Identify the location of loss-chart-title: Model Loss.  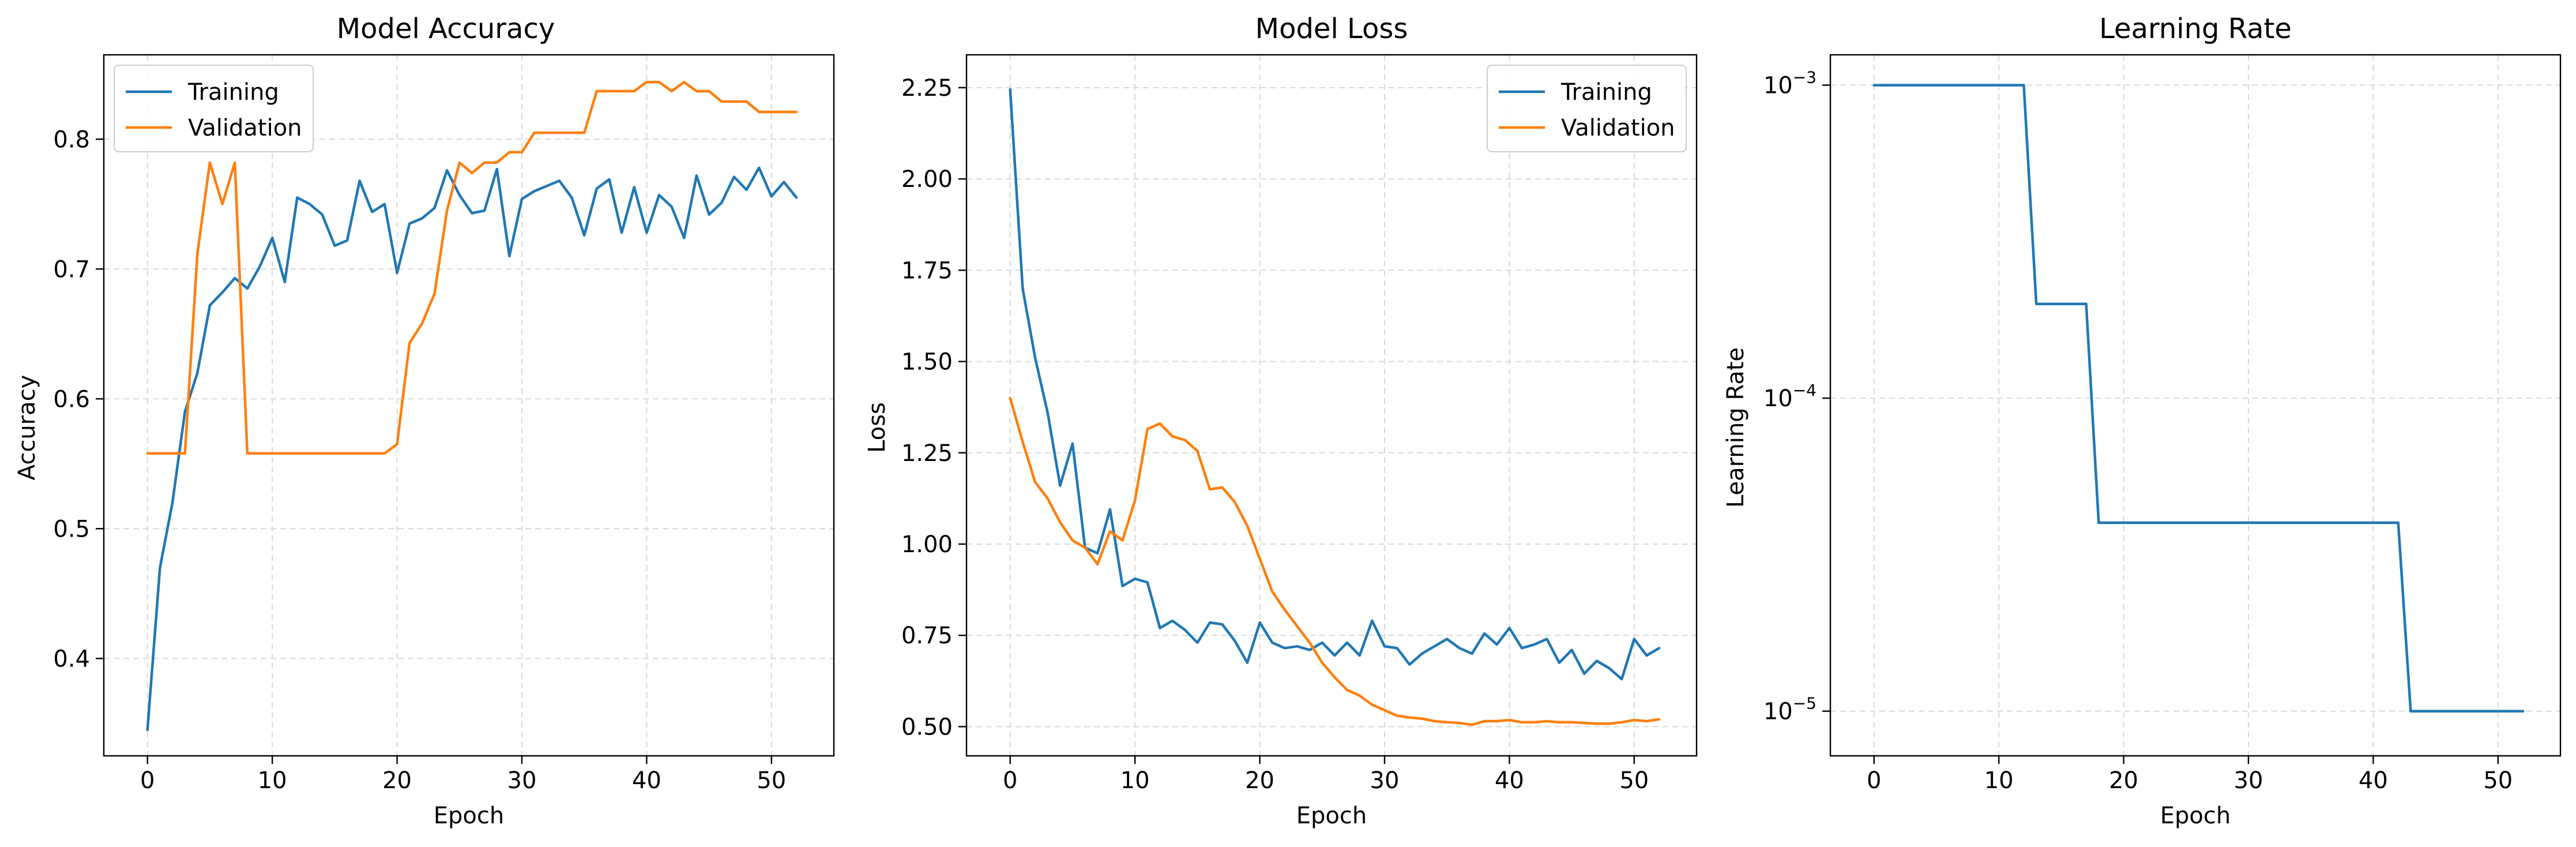
(1331, 29).